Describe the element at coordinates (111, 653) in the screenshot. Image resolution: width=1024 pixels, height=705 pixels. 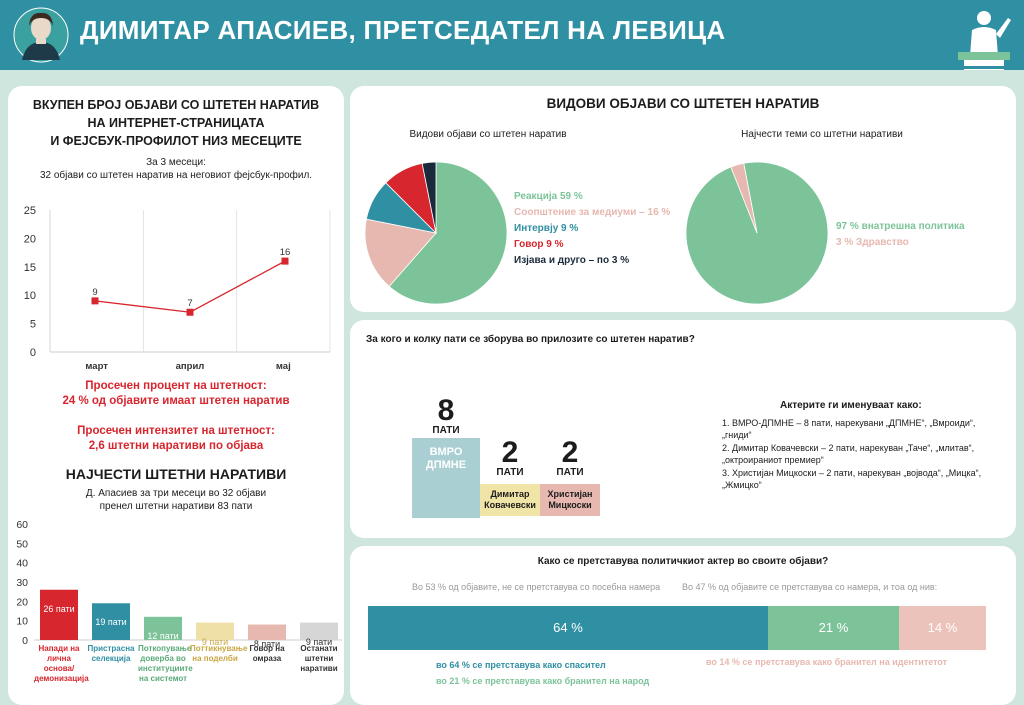
I see `bar-category-label: Пристрасна селекција` at that location.